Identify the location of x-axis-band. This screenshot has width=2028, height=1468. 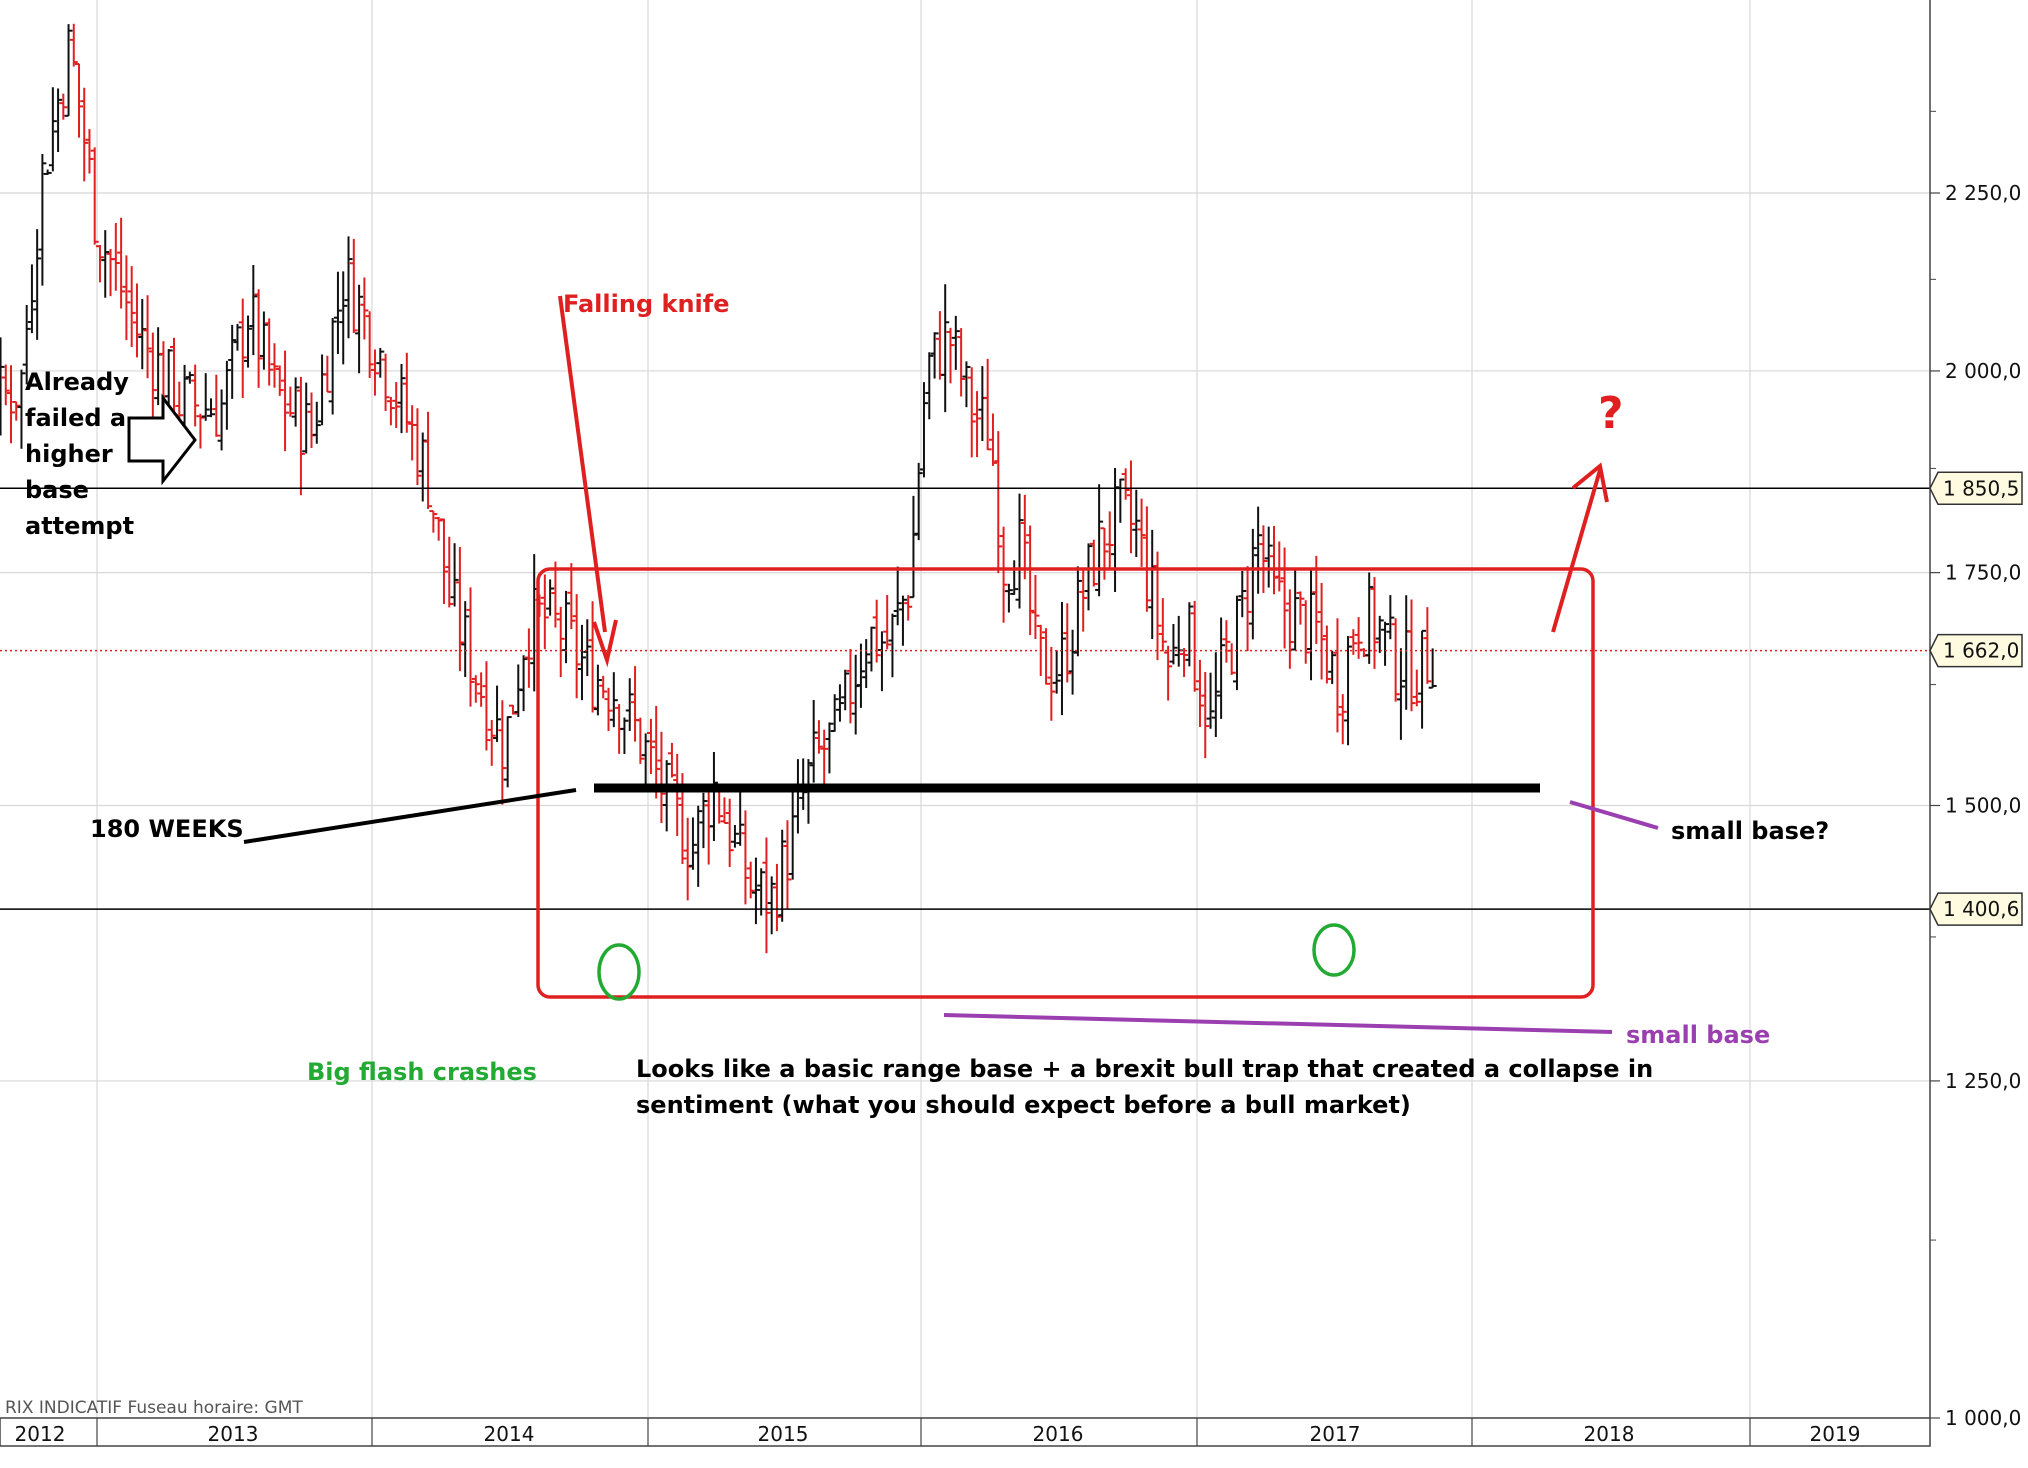
(965, 1432).